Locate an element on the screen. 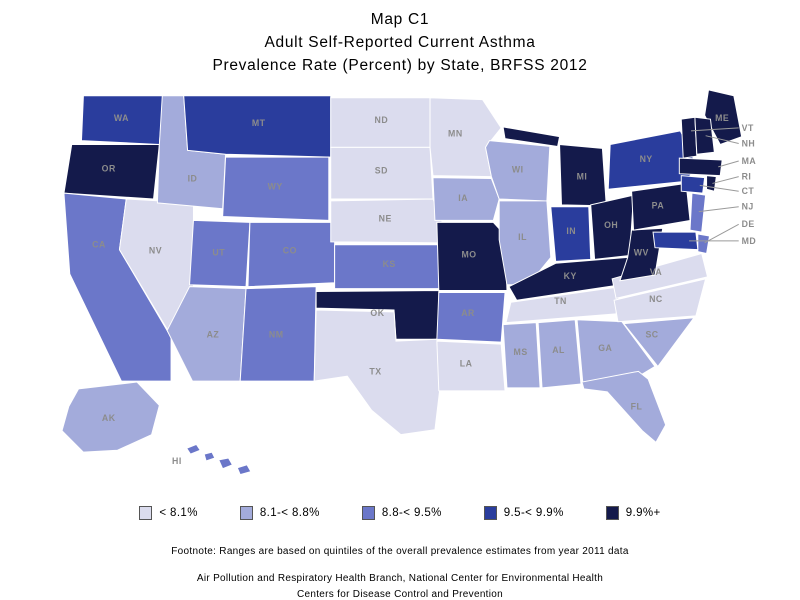 Image resolution: width=800 pixels, height=600 pixels. state-nj is located at coordinates (698, 212).